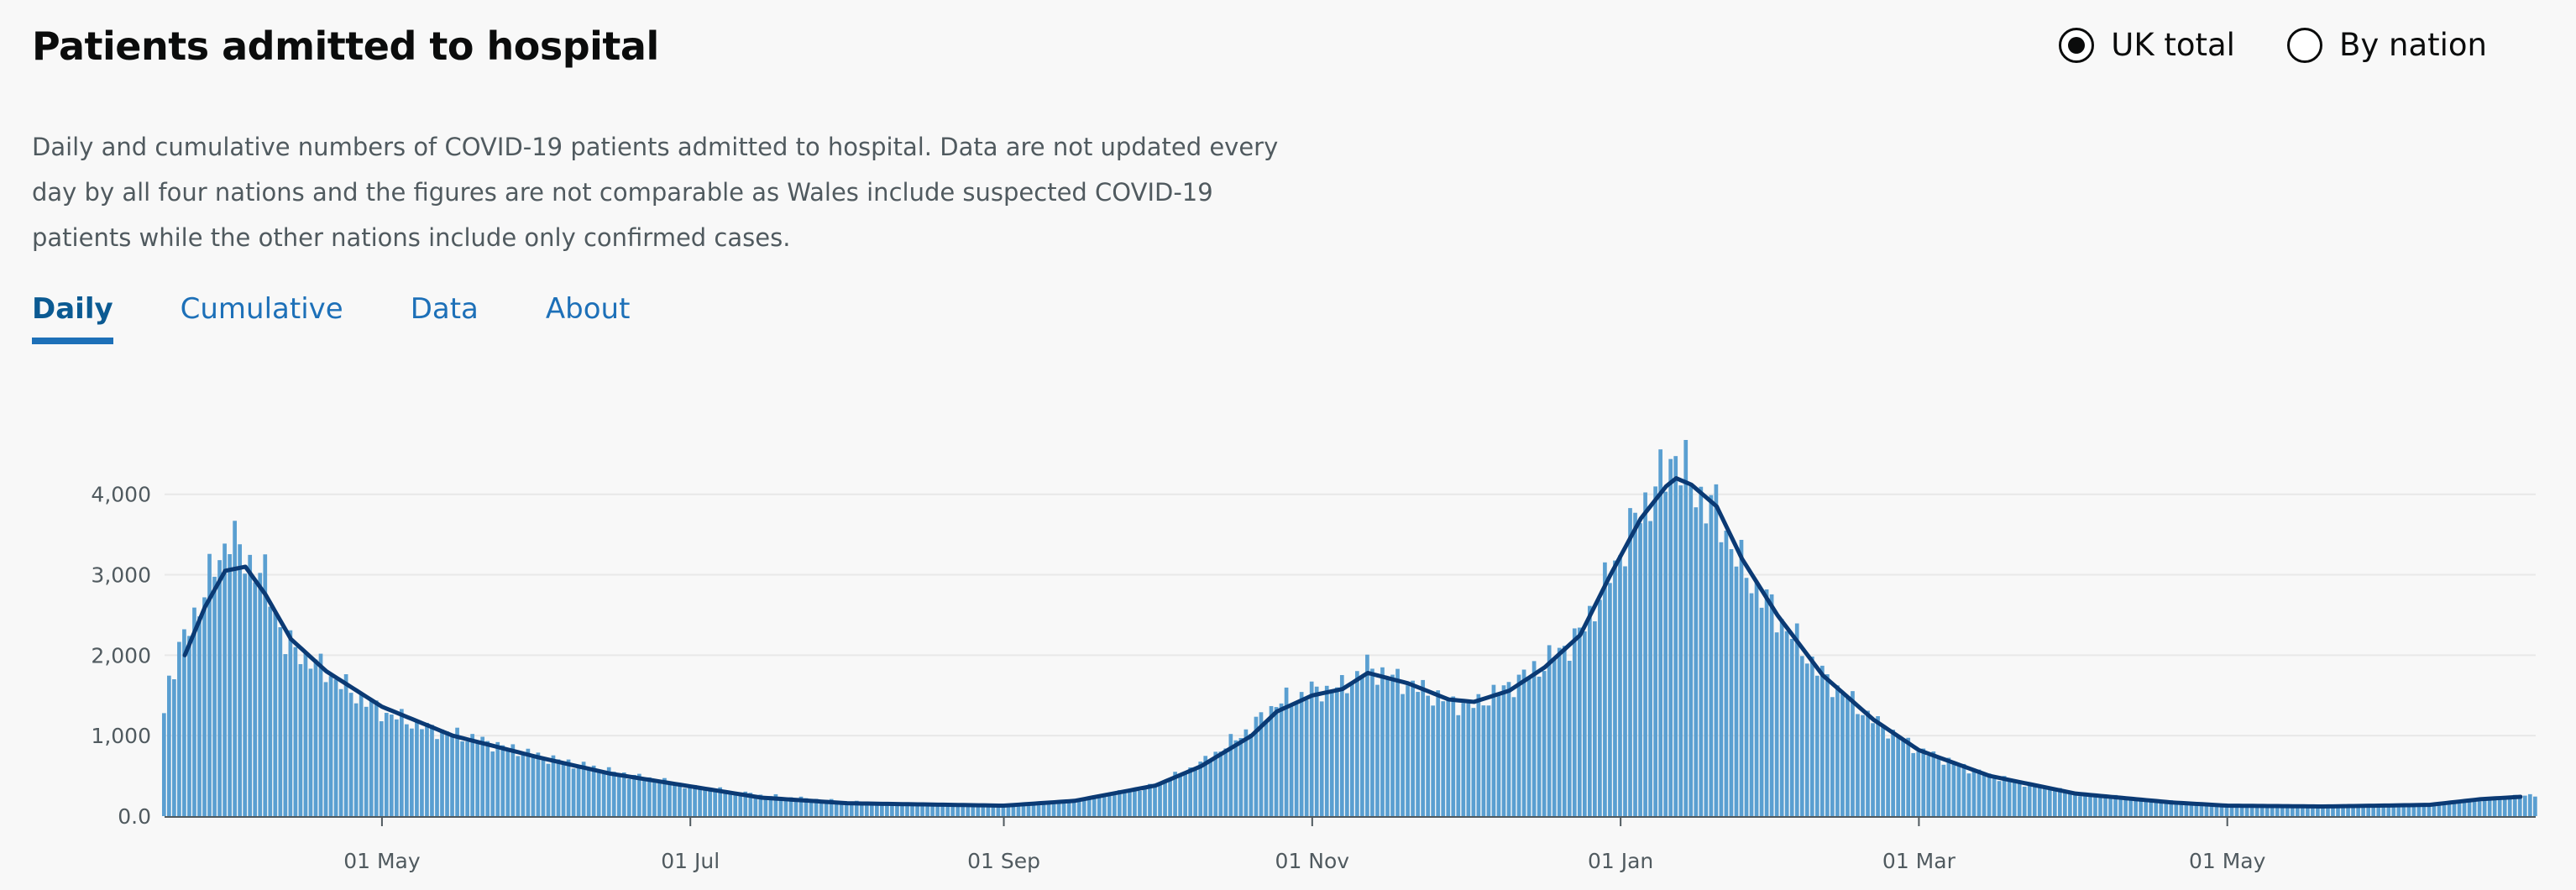  Describe the element at coordinates (72, 318) in the screenshot. I see `tab-daily: Daily` at that location.